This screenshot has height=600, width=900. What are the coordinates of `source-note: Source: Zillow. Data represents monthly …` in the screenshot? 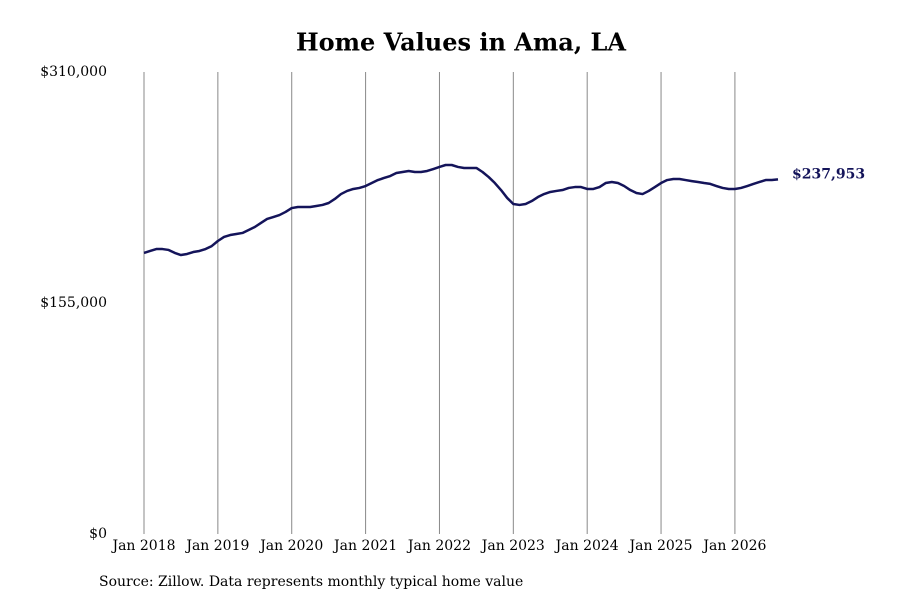 It's located at (311, 582).